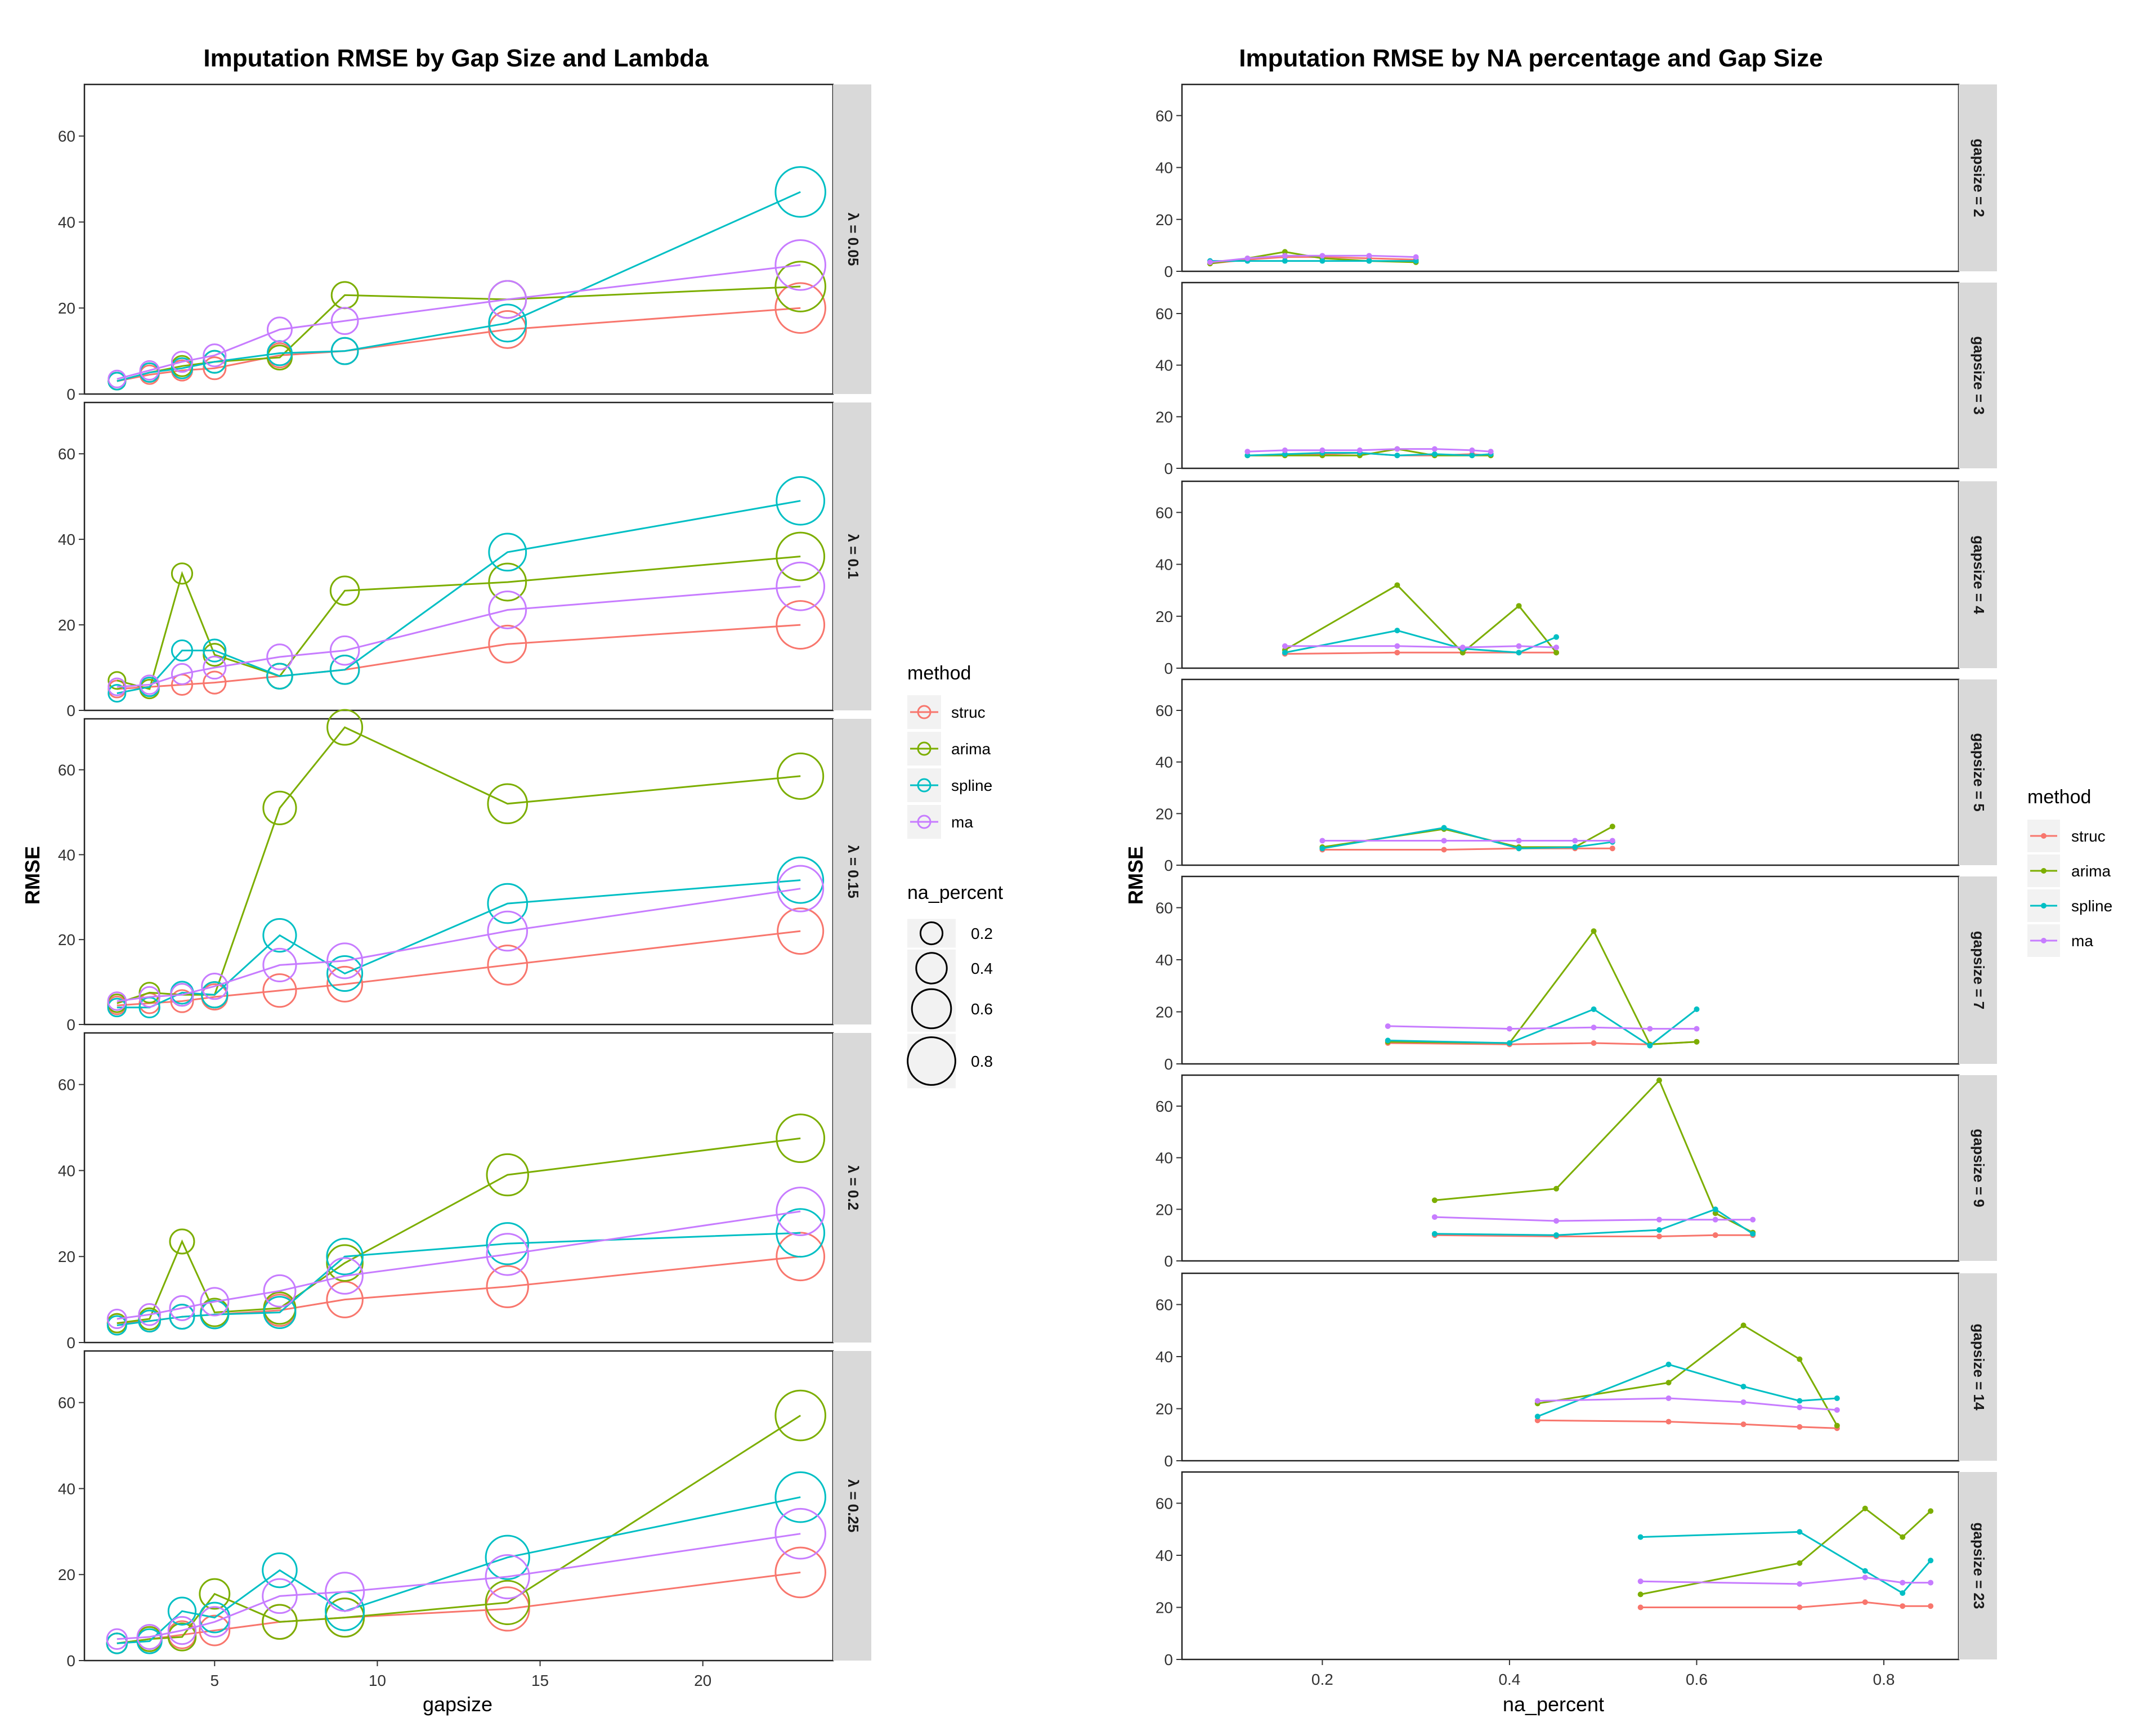 The width and height of the screenshot is (2145, 1736). Describe the element at coordinates (2044, 906) in the screenshot. I see `legend-key-point-spline` at that location.